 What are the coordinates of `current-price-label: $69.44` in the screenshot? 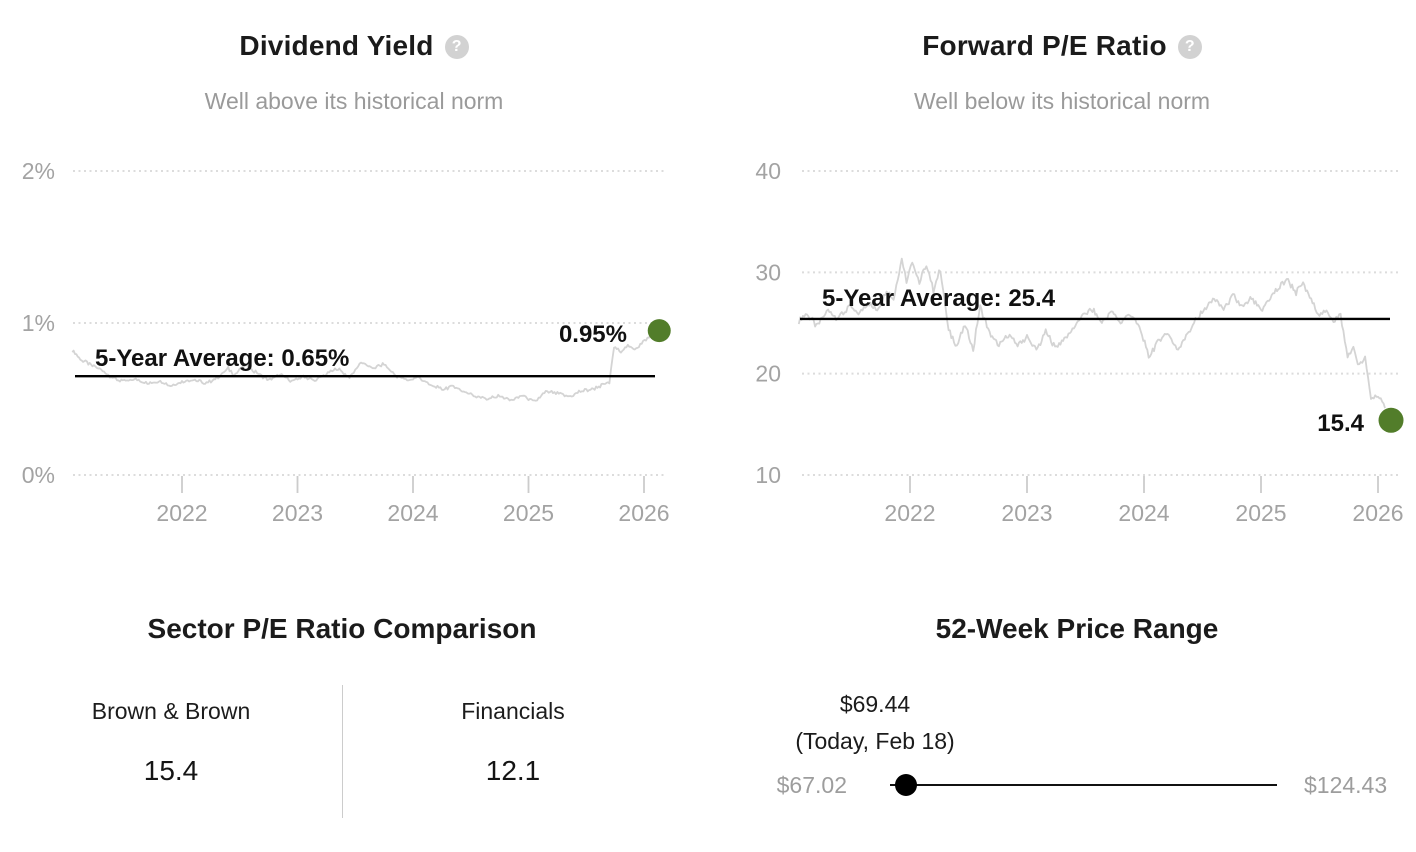 It's located at (875, 704).